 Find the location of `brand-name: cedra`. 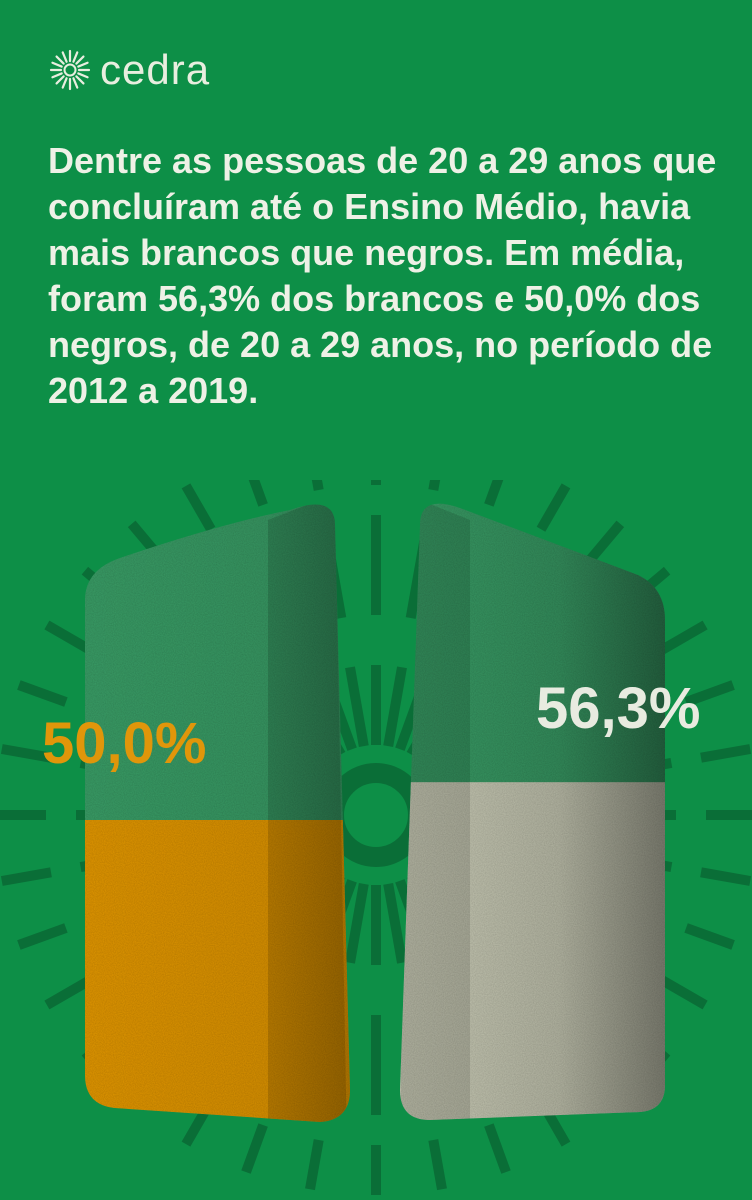

brand-name: cedra is located at coordinates (155, 69).